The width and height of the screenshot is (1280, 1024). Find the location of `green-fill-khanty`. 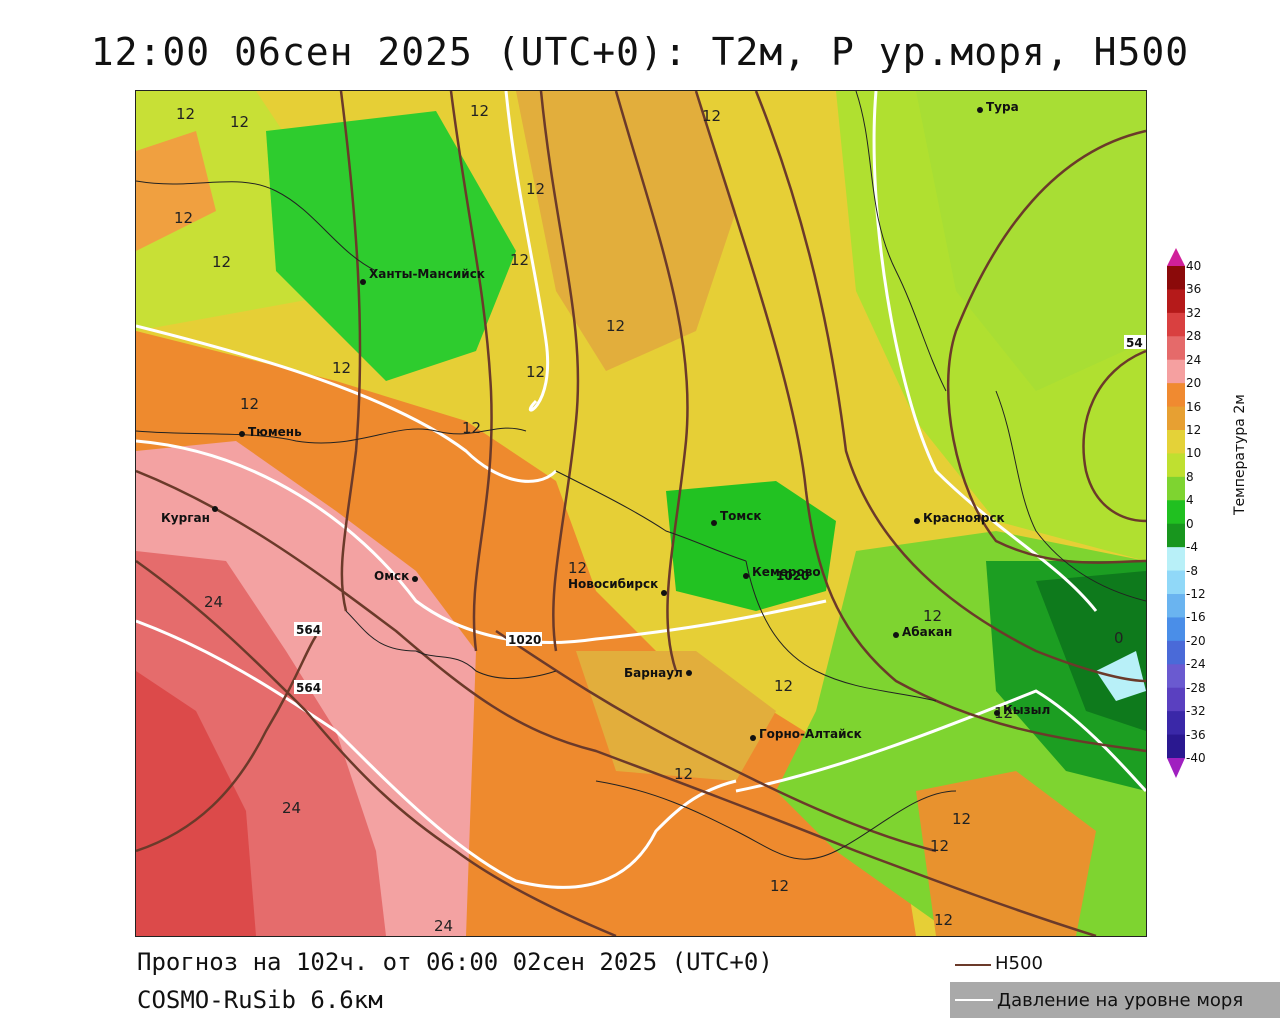

green-fill-khanty is located at coordinates (391, 246).